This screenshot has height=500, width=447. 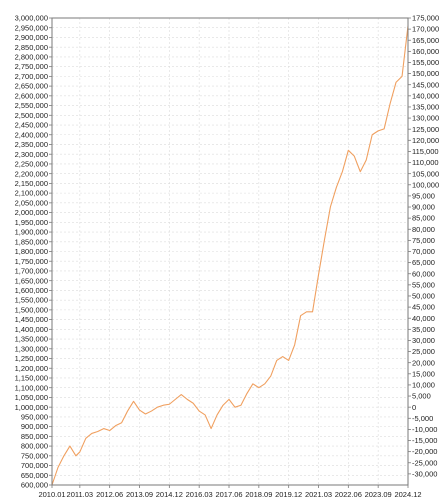 I want to click on right-tick-label: 110,000, so click(x=425, y=162).